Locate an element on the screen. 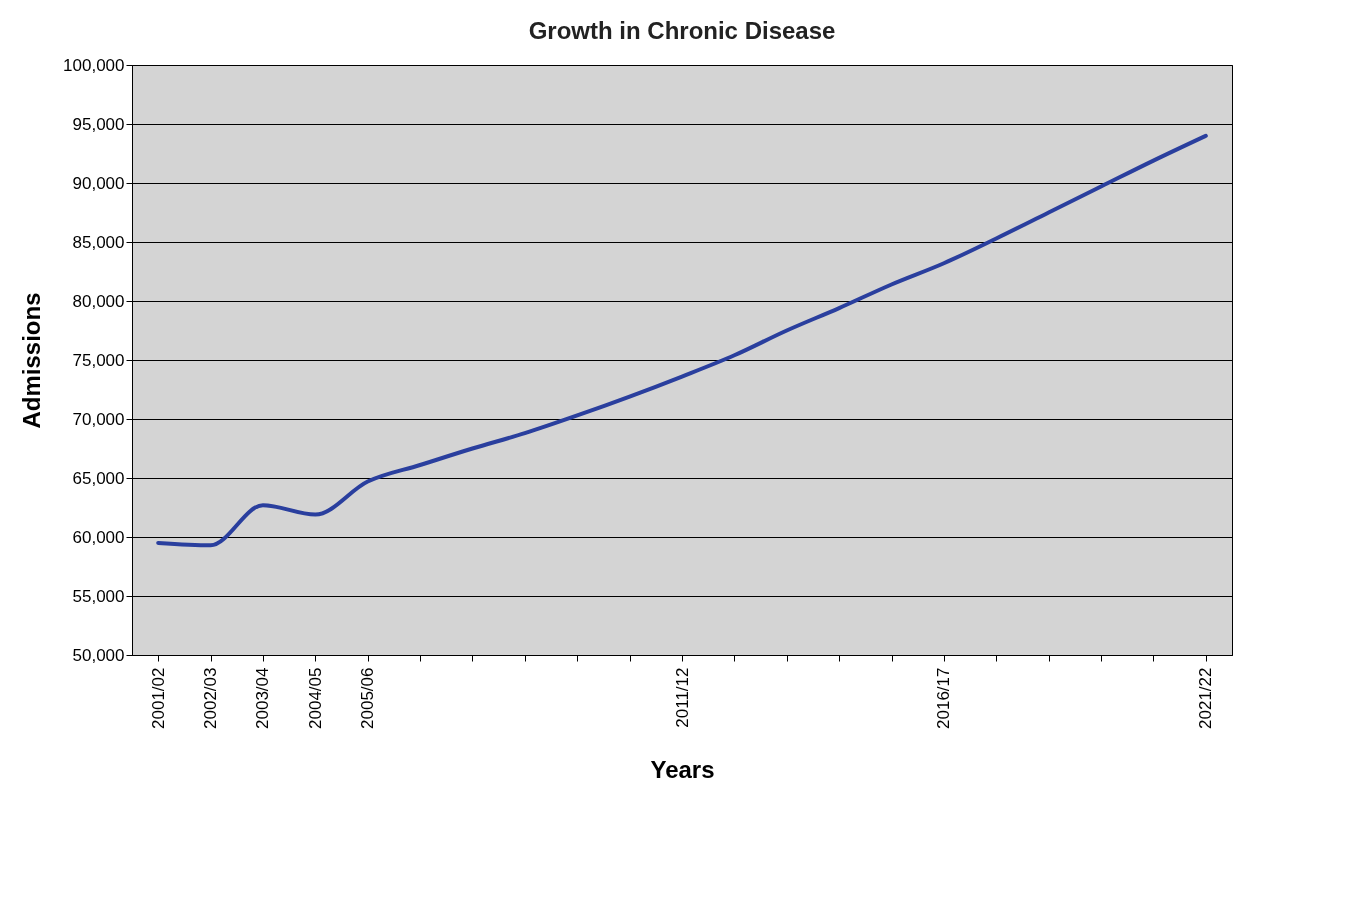 The width and height of the screenshot is (1357, 921). y-tick-label: 85,000 is located at coordinates (98, 242).